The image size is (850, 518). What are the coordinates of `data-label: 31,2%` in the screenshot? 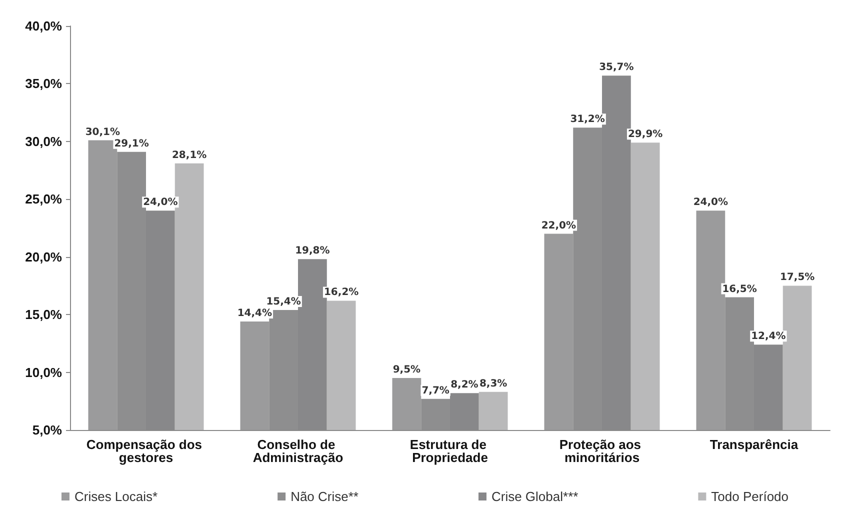 It's located at (587, 120).